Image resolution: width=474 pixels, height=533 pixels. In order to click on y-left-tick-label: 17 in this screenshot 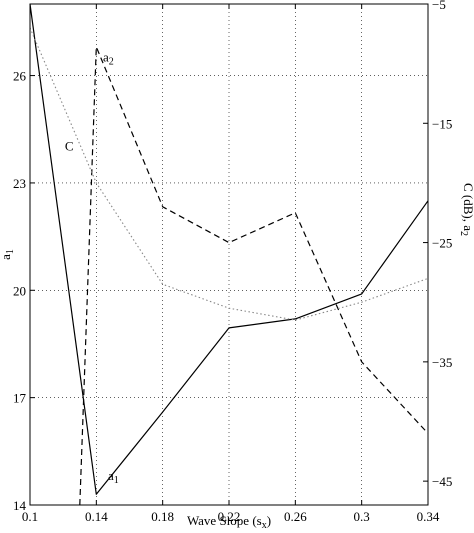, I will do `click(20, 398)`.